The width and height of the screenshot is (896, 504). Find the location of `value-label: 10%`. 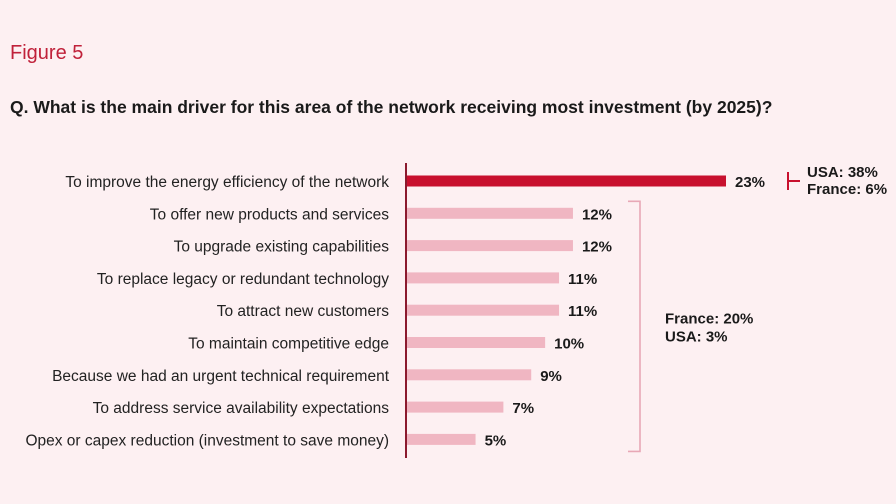

value-label: 10% is located at coordinates (569, 344).